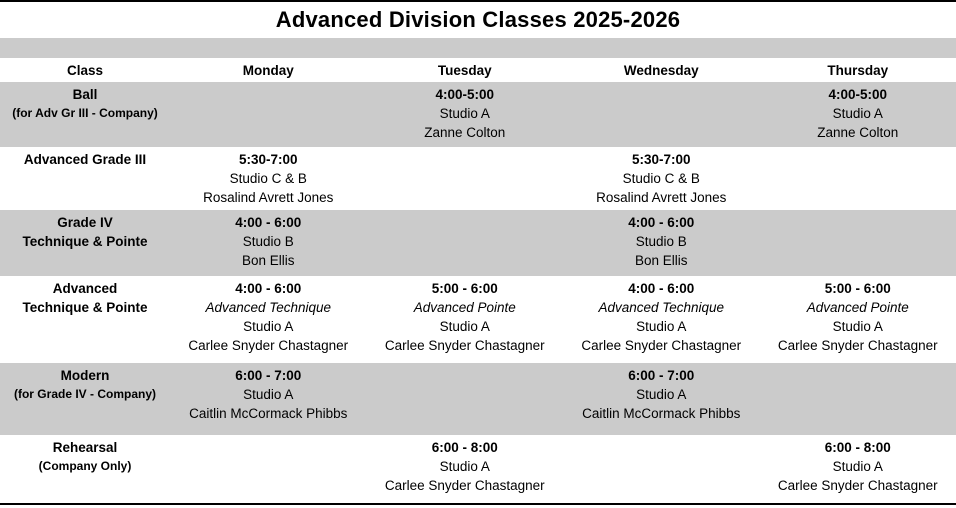 The height and width of the screenshot is (508, 956). Describe the element at coordinates (85, 319) in the screenshot. I see `class-cell: Advanced Technique & Pointe` at that location.